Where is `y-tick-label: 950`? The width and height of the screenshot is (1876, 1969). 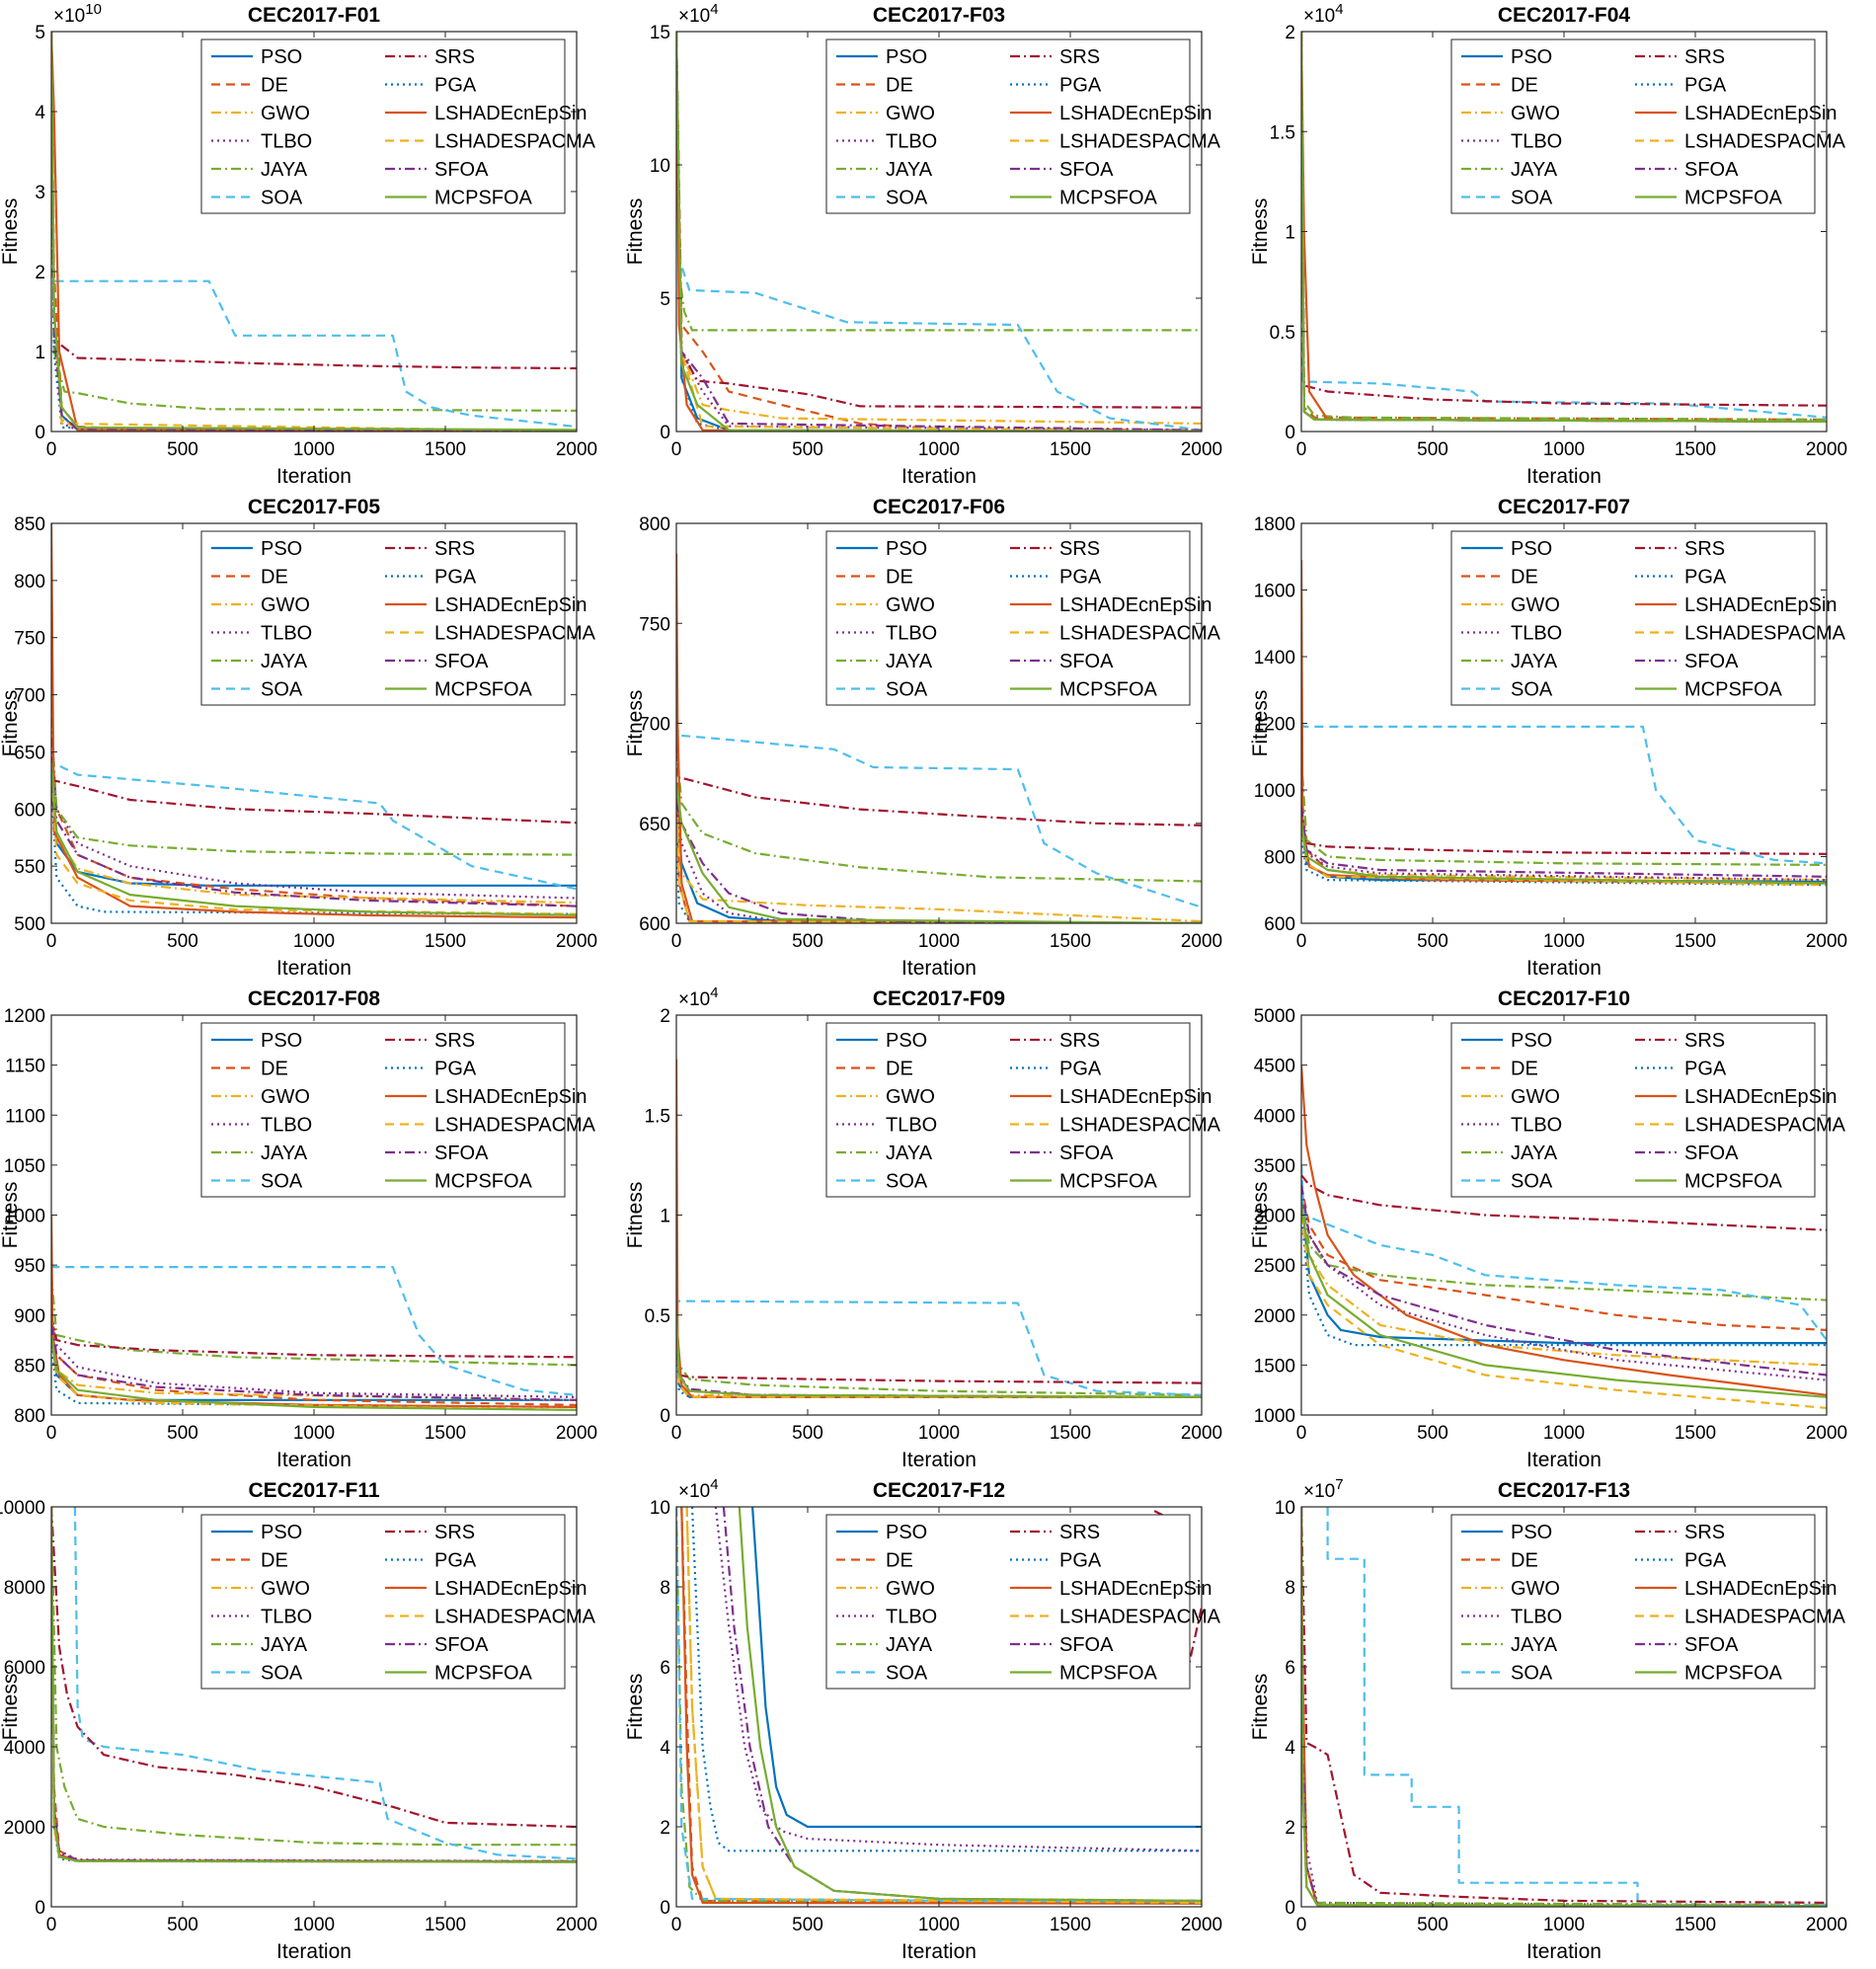
y-tick-label: 950 is located at coordinates (29, 1266).